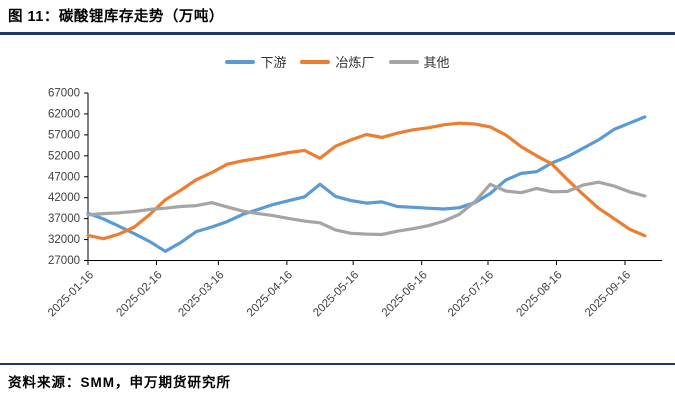 The height and width of the screenshot is (400, 675). I want to click on x-axis-label: 2025-09-16, so click(608, 294).